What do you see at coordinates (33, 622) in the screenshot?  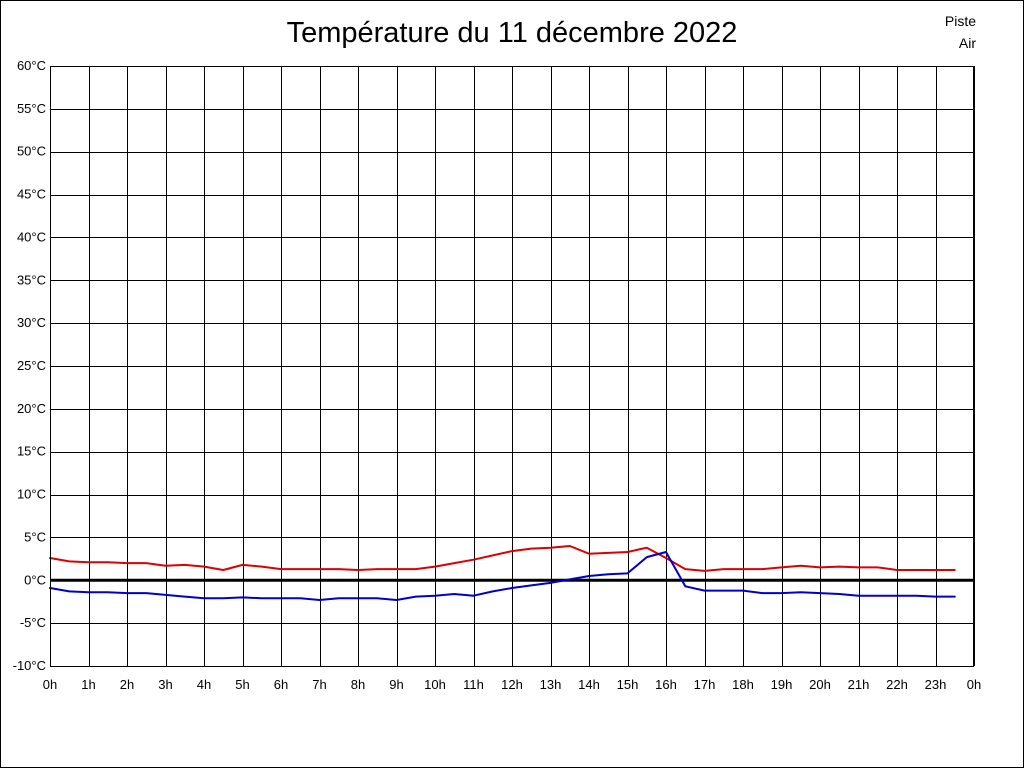 I see `y-tick-label: -5°C` at bounding box center [33, 622].